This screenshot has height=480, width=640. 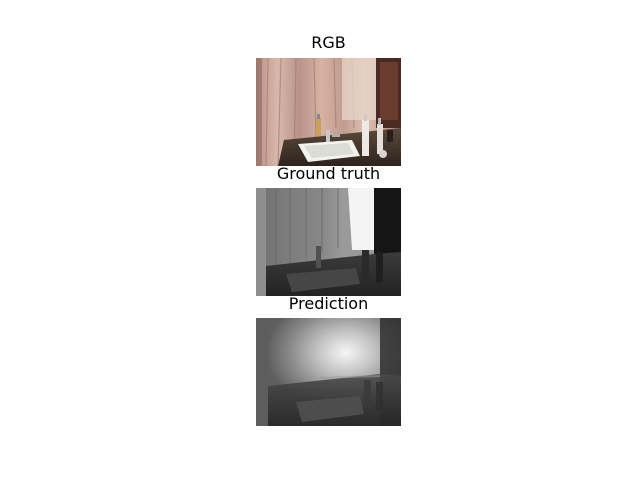 I want to click on prediction-title: Prediction, so click(x=328, y=303).